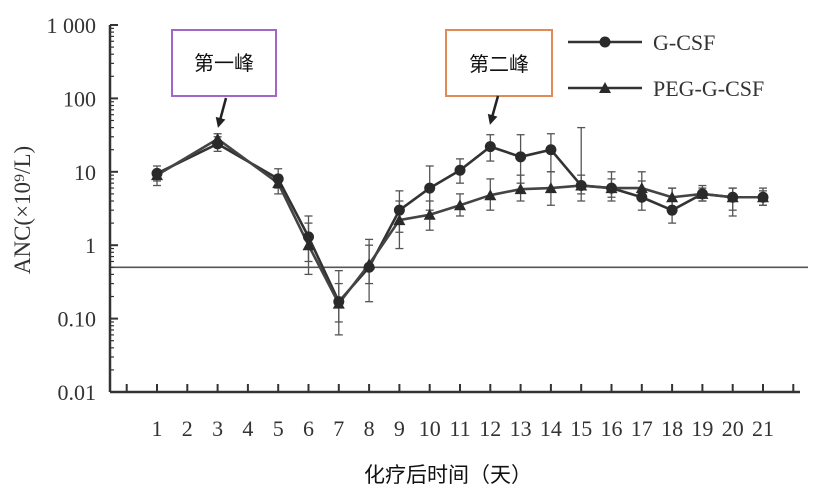 The width and height of the screenshot is (832, 496). What do you see at coordinates (157, 428) in the screenshot?
I see `x-tick-label: 1` at bounding box center [157, 428].